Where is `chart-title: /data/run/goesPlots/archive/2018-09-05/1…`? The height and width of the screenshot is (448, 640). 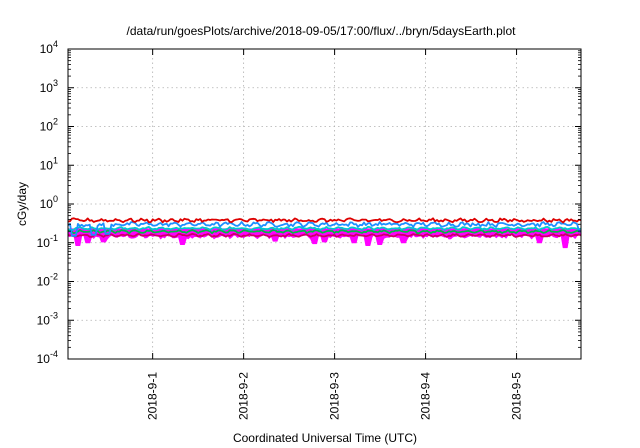 chart-title: /data/run/goesPlots/archive/2018-09-05/1… is located at coordinates (322, 31).